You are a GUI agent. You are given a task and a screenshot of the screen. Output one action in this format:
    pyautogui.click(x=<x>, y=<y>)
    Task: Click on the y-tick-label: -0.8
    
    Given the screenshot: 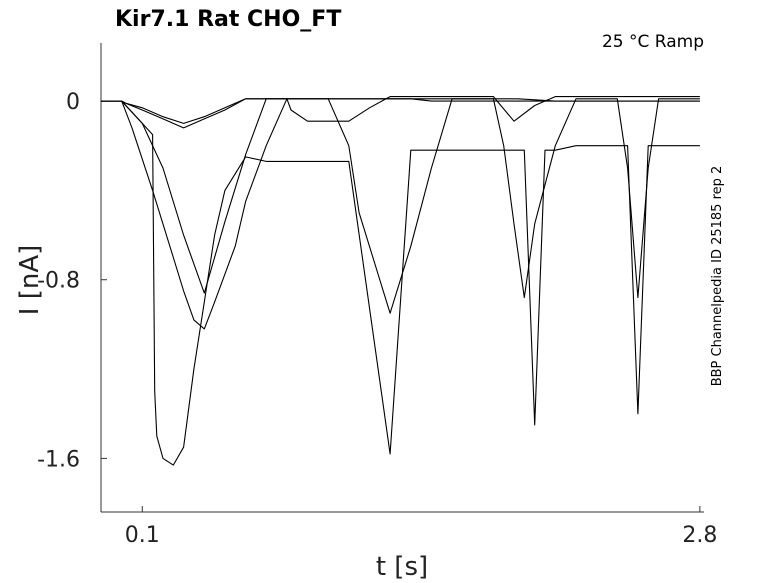 What is the action you would take?
    pyautogui.click(x=58, y=281)
    